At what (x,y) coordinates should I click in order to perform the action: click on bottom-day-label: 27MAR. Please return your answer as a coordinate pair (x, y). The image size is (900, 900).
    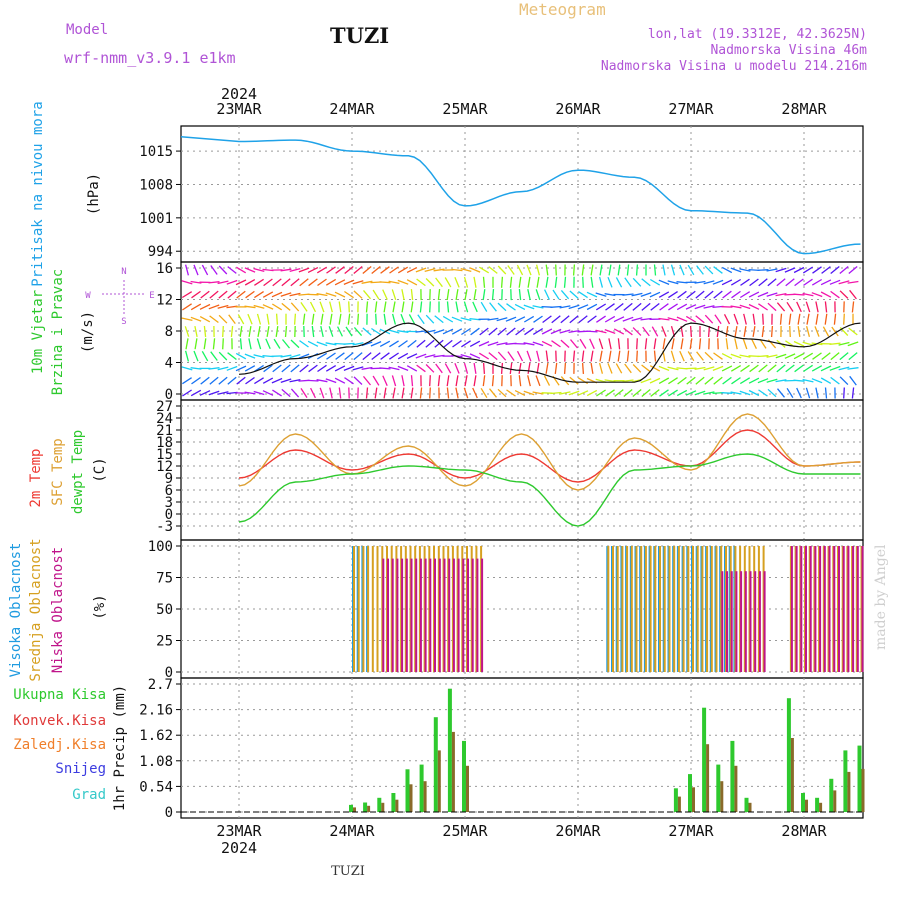
    Looking at the image, I should click on (691, 831).